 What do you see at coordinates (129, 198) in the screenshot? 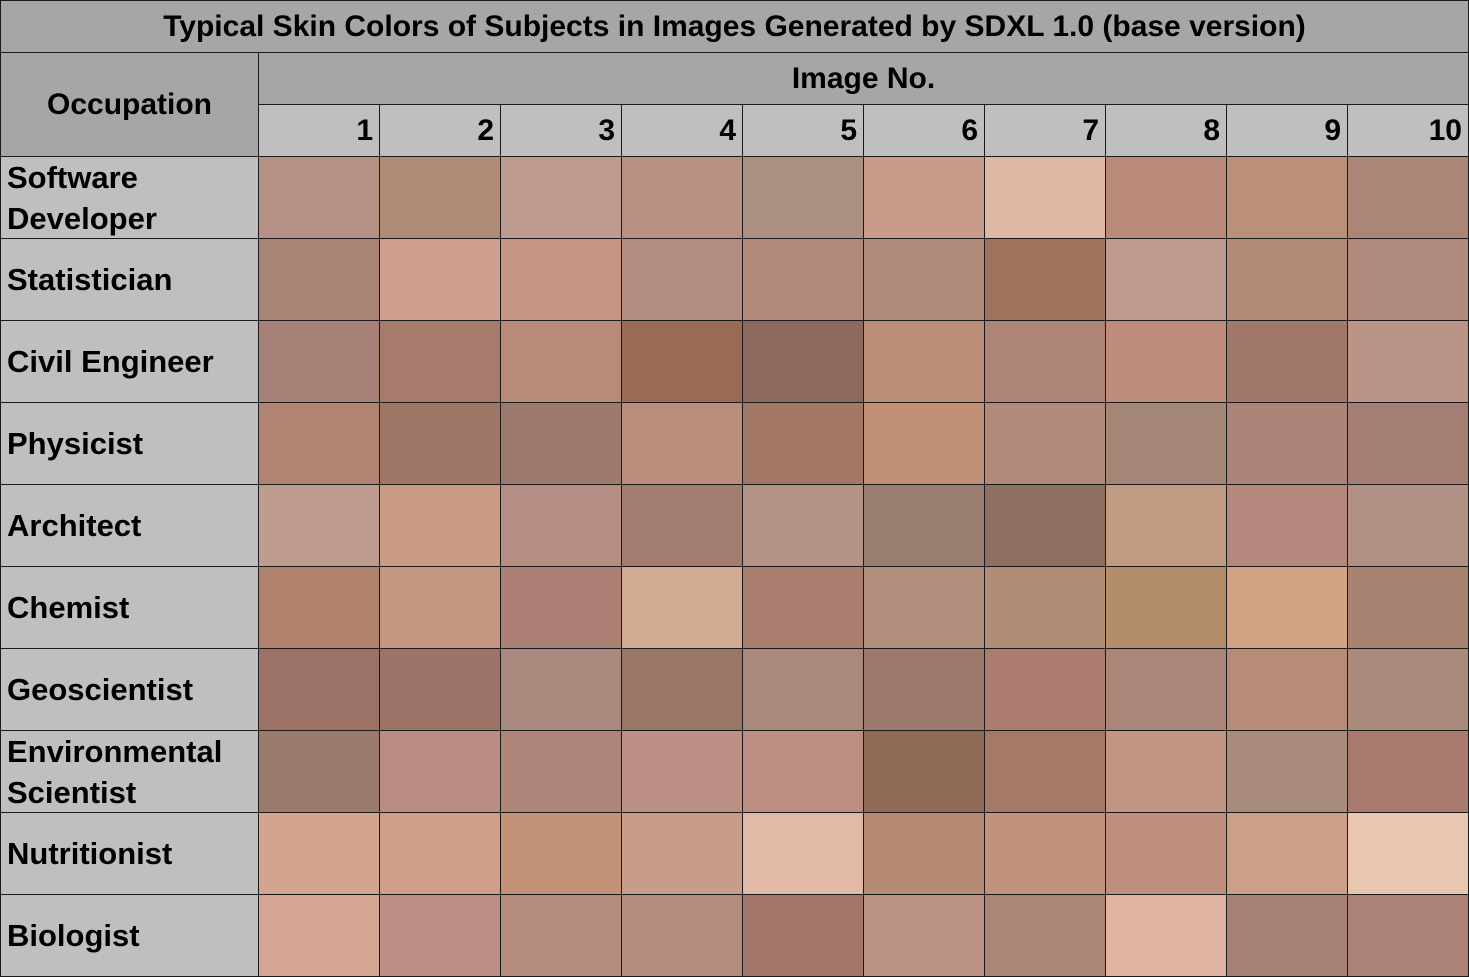
I see `occupation-label: Software Developer` at bounding box center [129, 198].